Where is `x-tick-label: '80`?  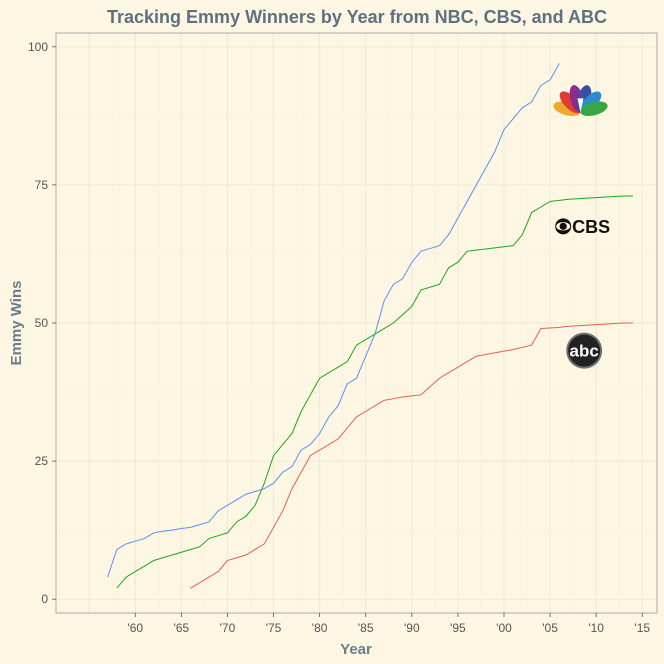
x-tick-label: '80 is located at coordinates (320, 628).